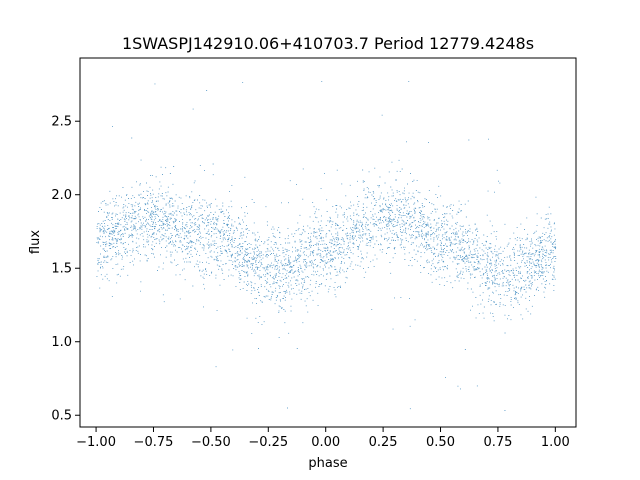  What do you see at coordinates (440, 442) in the screenshot?
I see `x-tick-label: 0.50` at bounding box center [440, 442].